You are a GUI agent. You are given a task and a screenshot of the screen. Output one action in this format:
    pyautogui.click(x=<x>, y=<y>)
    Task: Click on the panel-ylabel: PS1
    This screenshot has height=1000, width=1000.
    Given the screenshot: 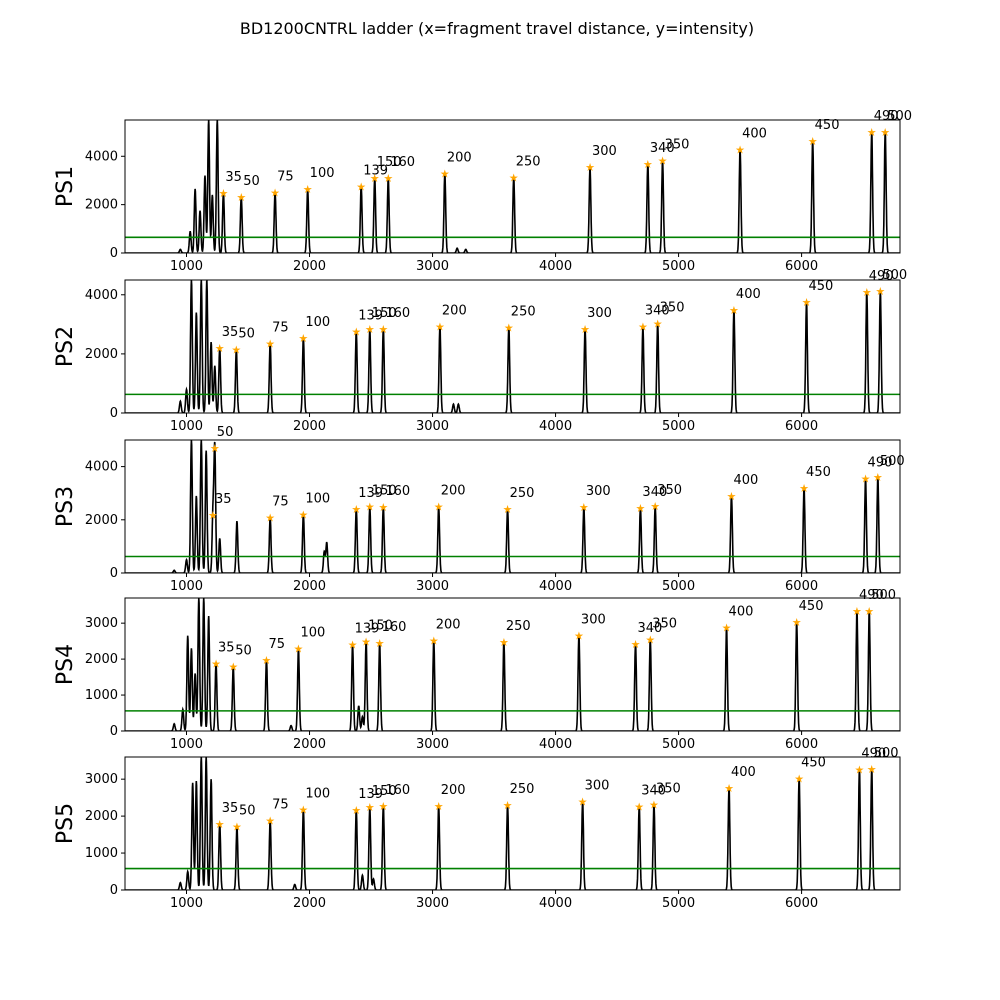 What is the action you would take?
    pyautogui.click(x=65, y=186)
    